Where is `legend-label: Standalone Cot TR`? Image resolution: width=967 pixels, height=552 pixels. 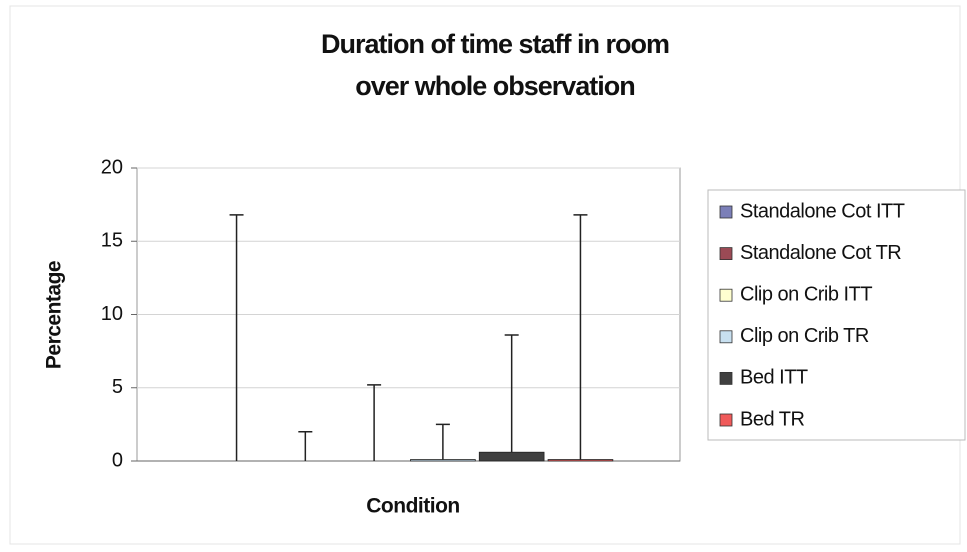
legend-label: Standalone Cot TR is located at coordinates (820, 253).